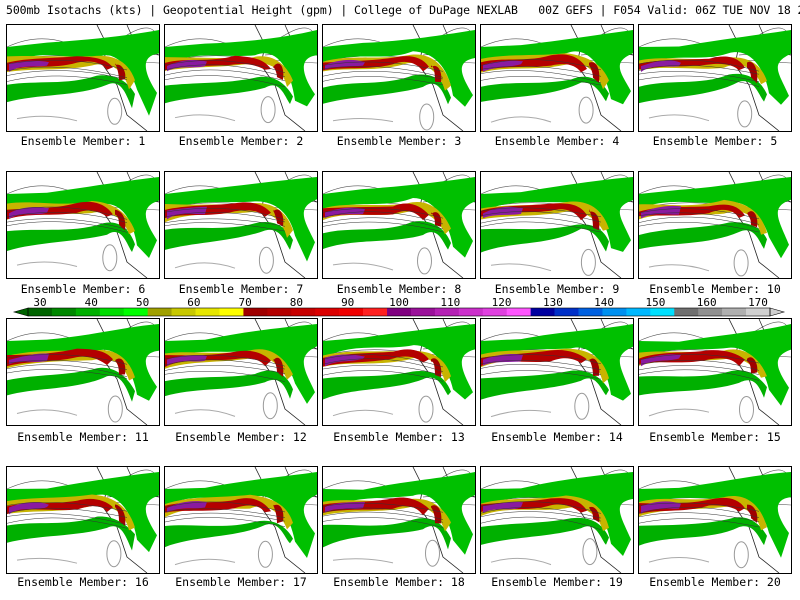 The height and width of the screenshot is (600, 800). I want to click on colorbar-tick-label: 120, so click(501, 302).